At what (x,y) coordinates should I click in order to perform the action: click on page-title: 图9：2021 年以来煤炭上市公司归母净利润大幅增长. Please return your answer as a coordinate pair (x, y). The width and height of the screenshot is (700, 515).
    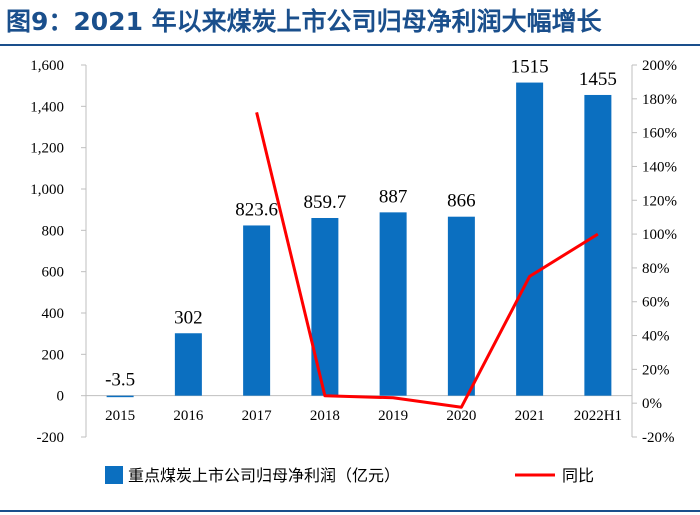
    Looking at the image, I should click on (304, 21).